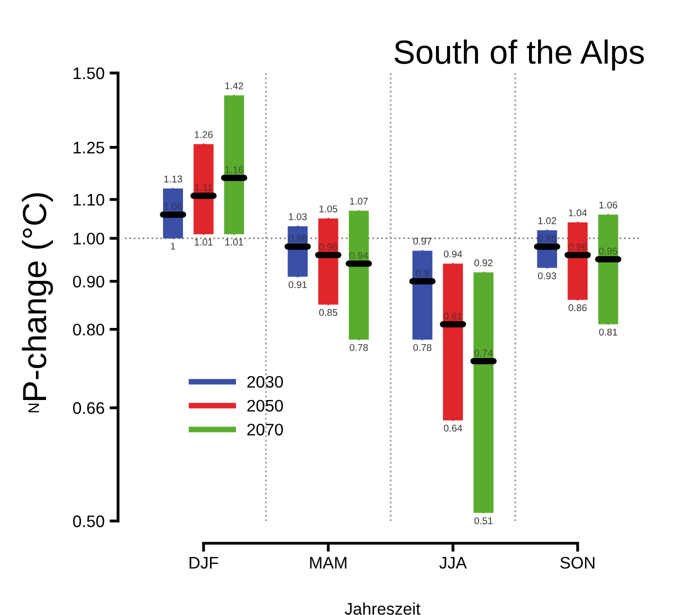 This screenshot has height=615, width=679. I want to click on y-tick-label: 0.66, so click(88, 408).